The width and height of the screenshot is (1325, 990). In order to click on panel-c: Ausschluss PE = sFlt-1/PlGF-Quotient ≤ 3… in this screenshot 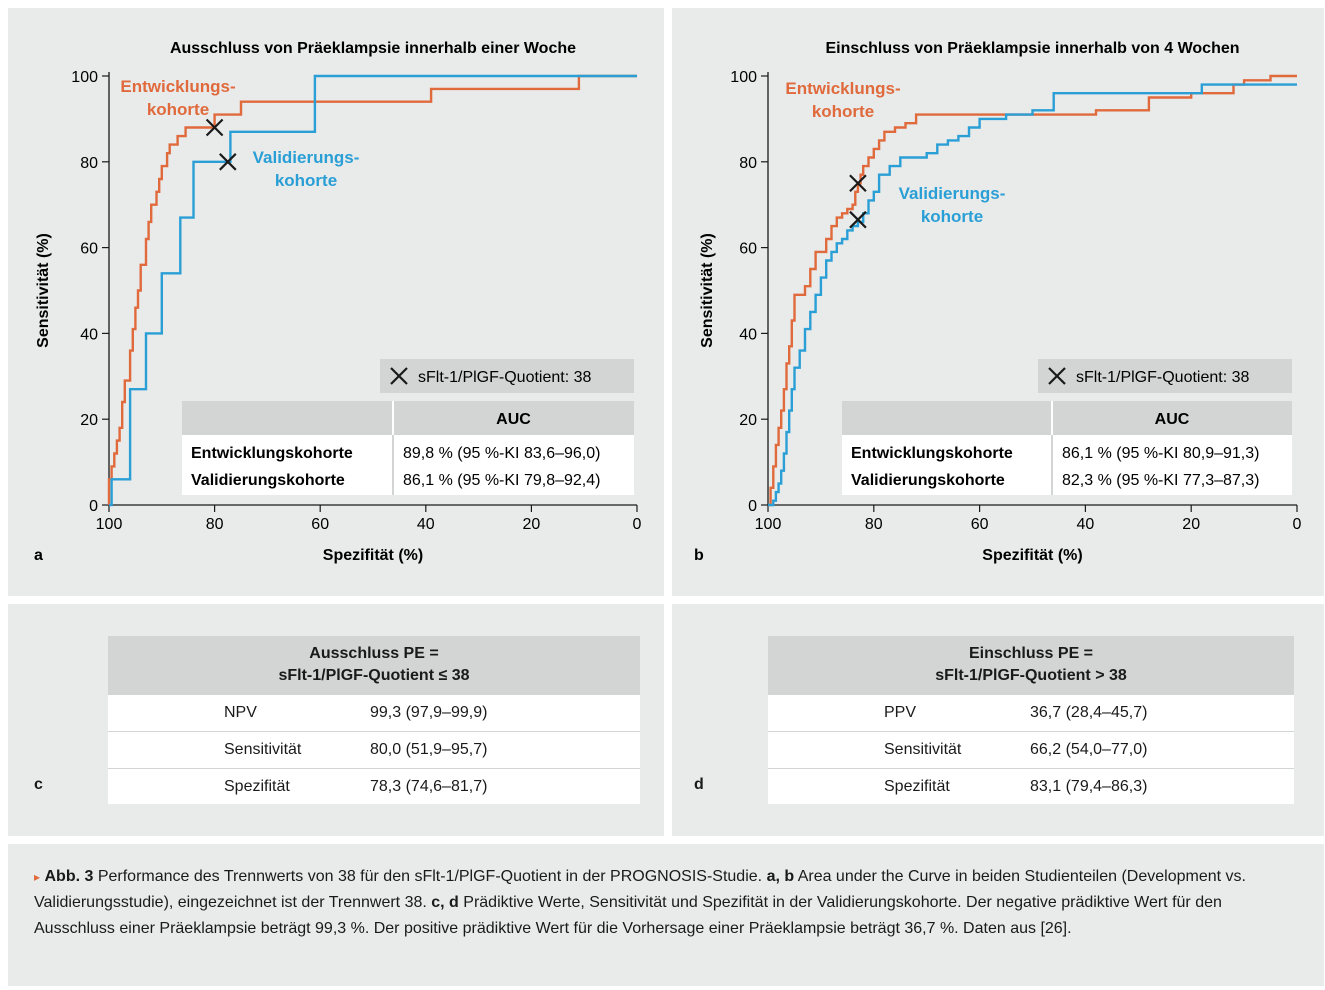, I will do `click(336, 720)`.